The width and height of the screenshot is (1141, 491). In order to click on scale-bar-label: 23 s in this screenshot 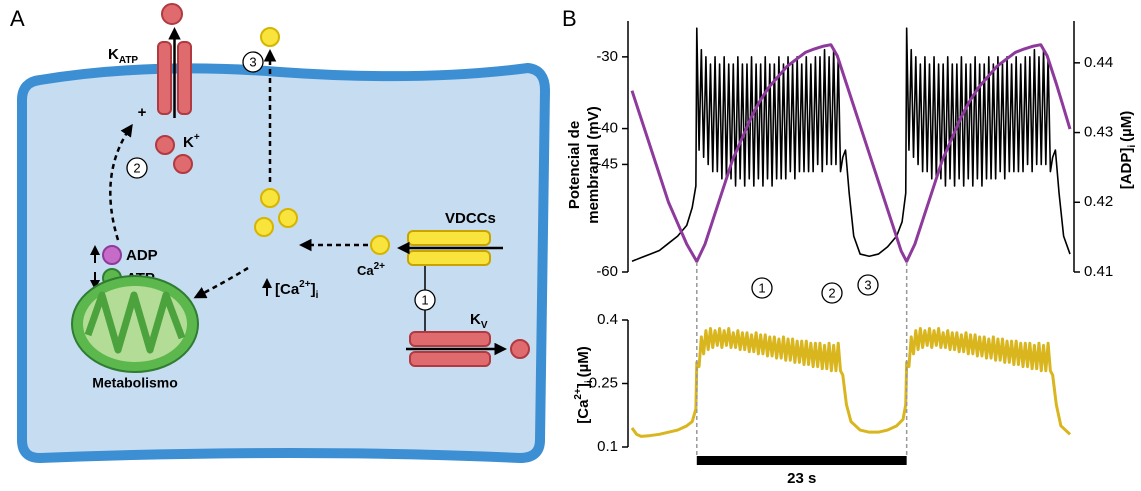, I will do `click(801, 478)`.